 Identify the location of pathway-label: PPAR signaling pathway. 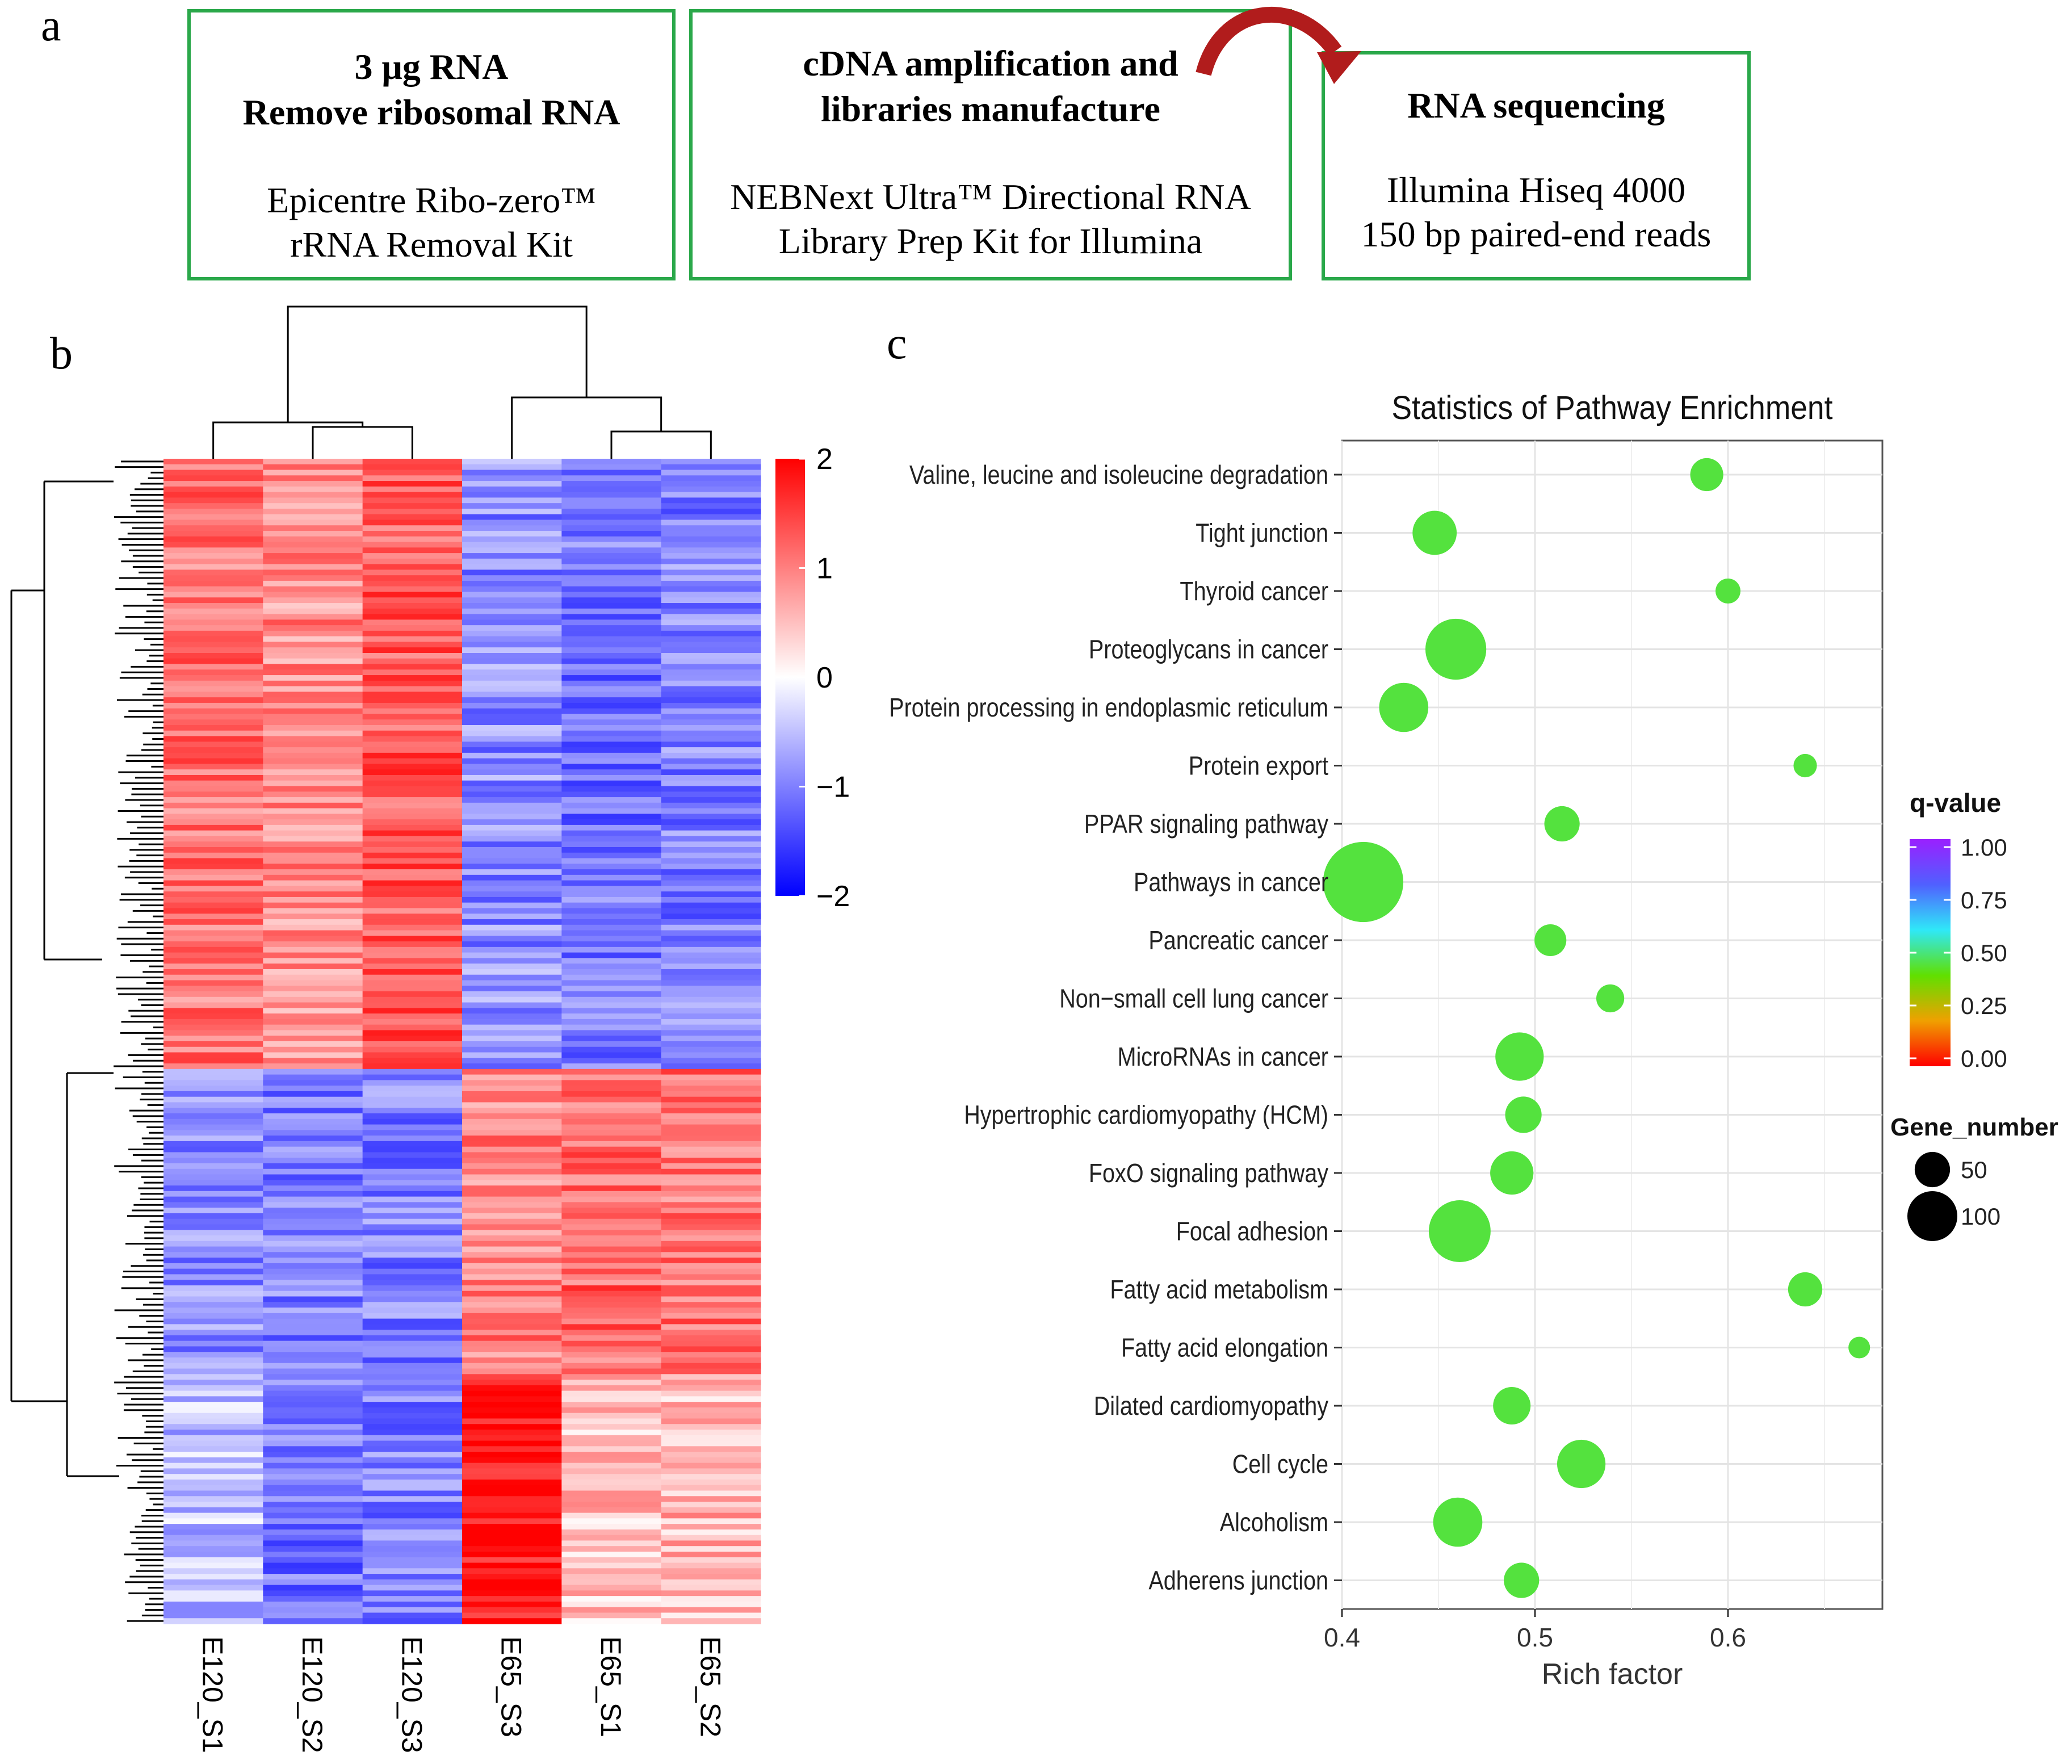
(1206, 824).